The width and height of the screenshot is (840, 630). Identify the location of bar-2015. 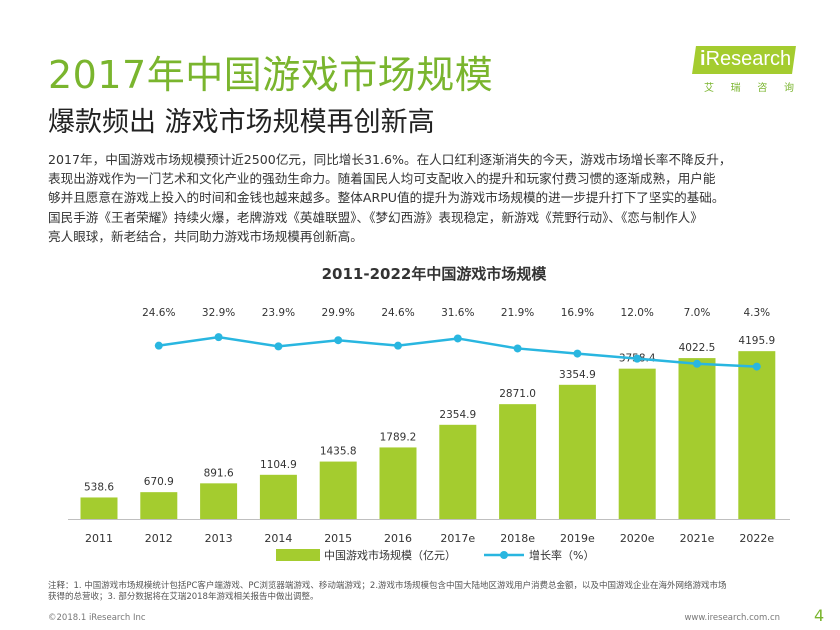
(338, 490).